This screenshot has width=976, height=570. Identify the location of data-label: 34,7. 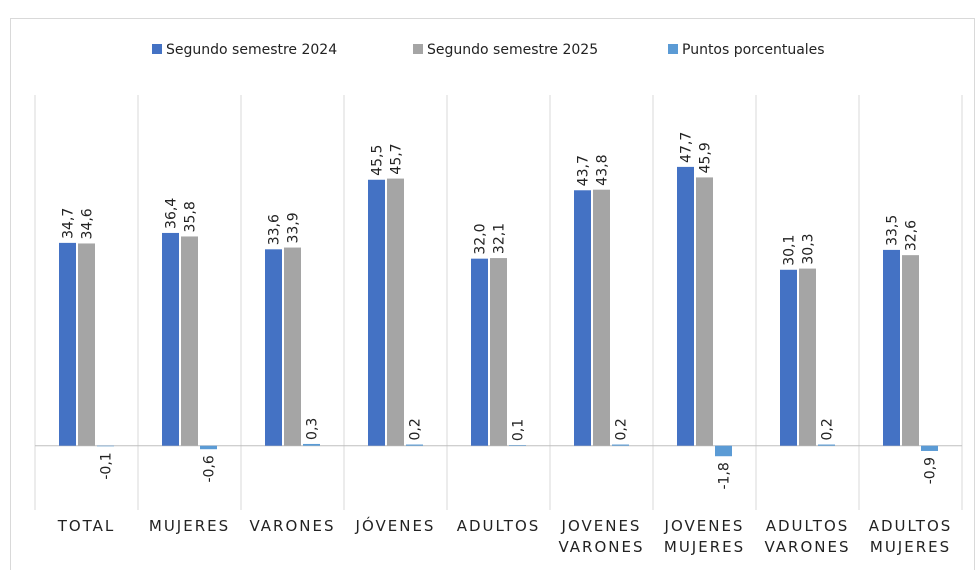
(69, 223).